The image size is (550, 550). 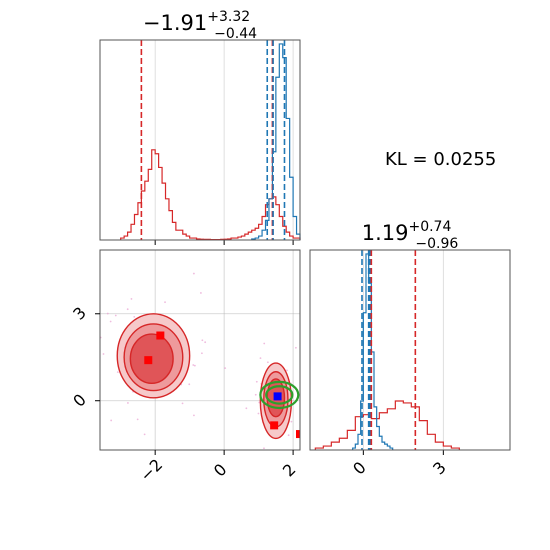 I want to click on marginal-x-frame, so click(x=200, y=140).